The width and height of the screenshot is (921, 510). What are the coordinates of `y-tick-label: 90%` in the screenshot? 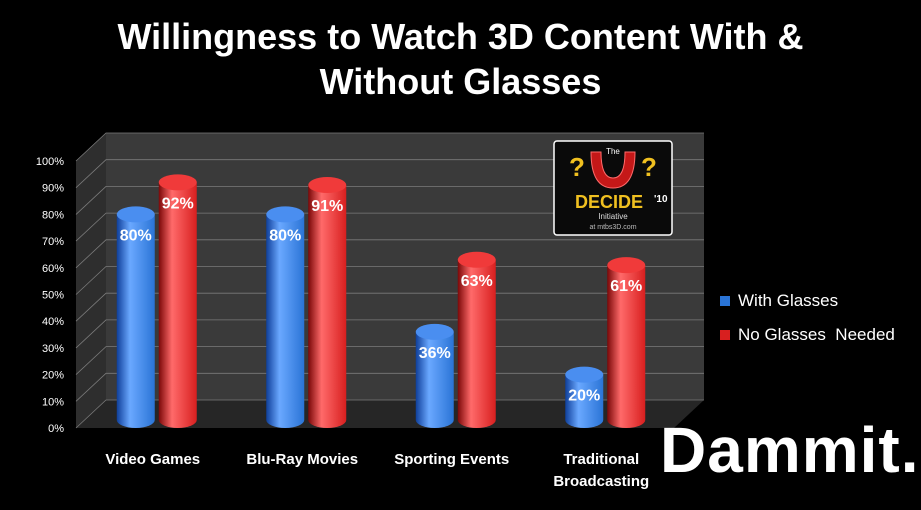 It's located at (53, 189).